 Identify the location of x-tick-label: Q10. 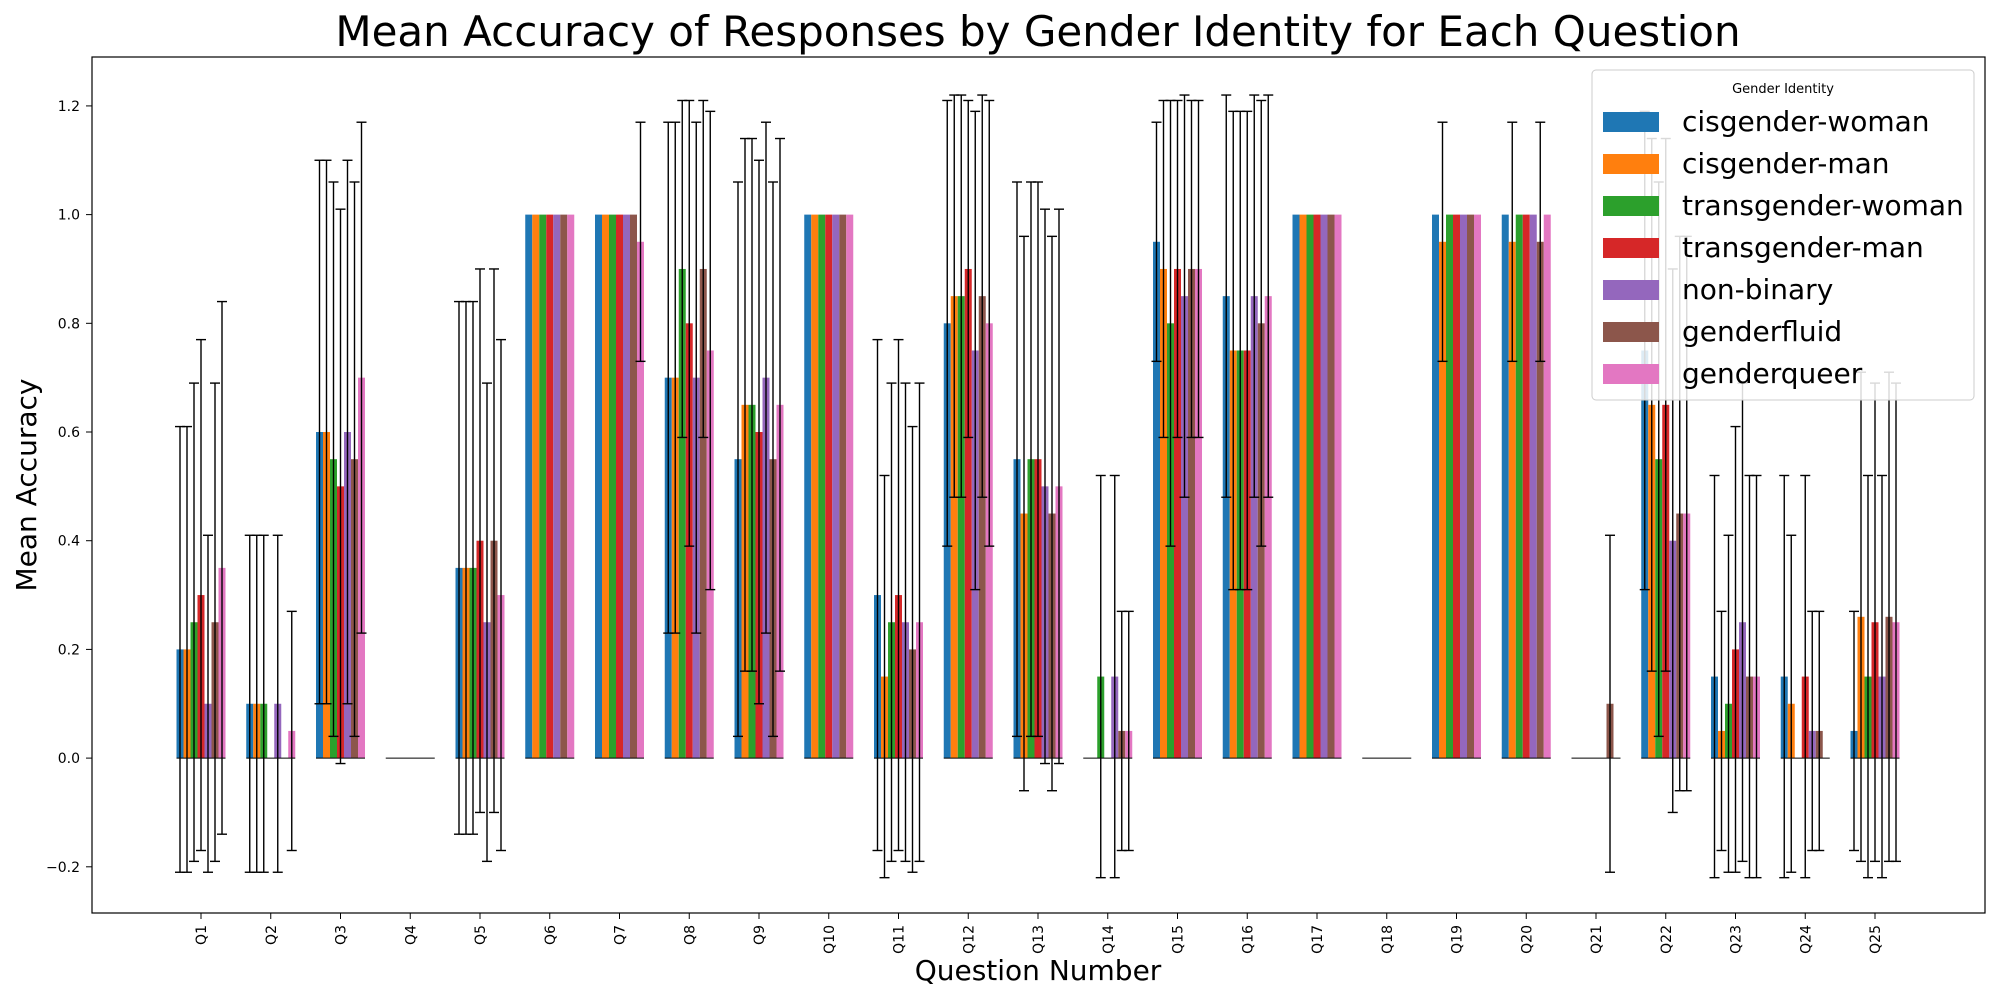
(830, 939).